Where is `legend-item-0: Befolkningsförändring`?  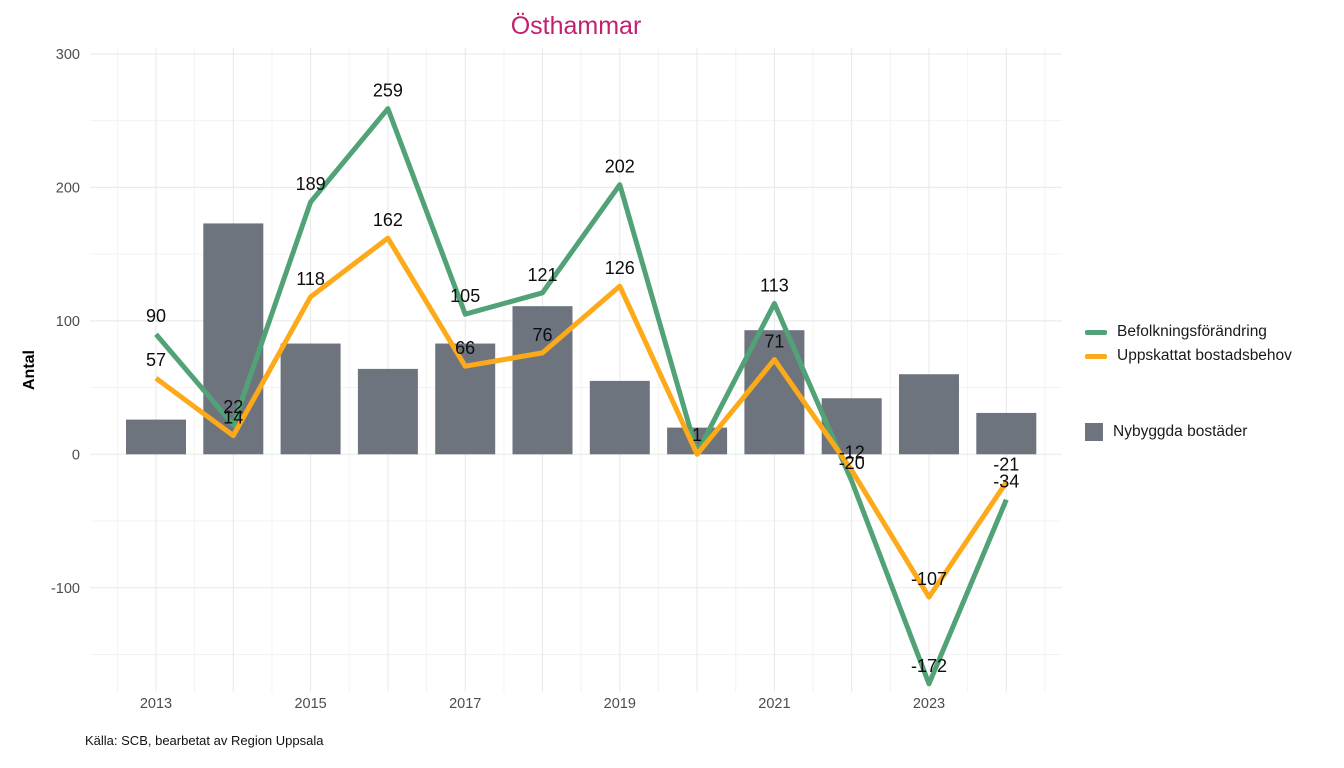 legend-item-0: Befolkningsförändring is located at coordinates (1188, 332).